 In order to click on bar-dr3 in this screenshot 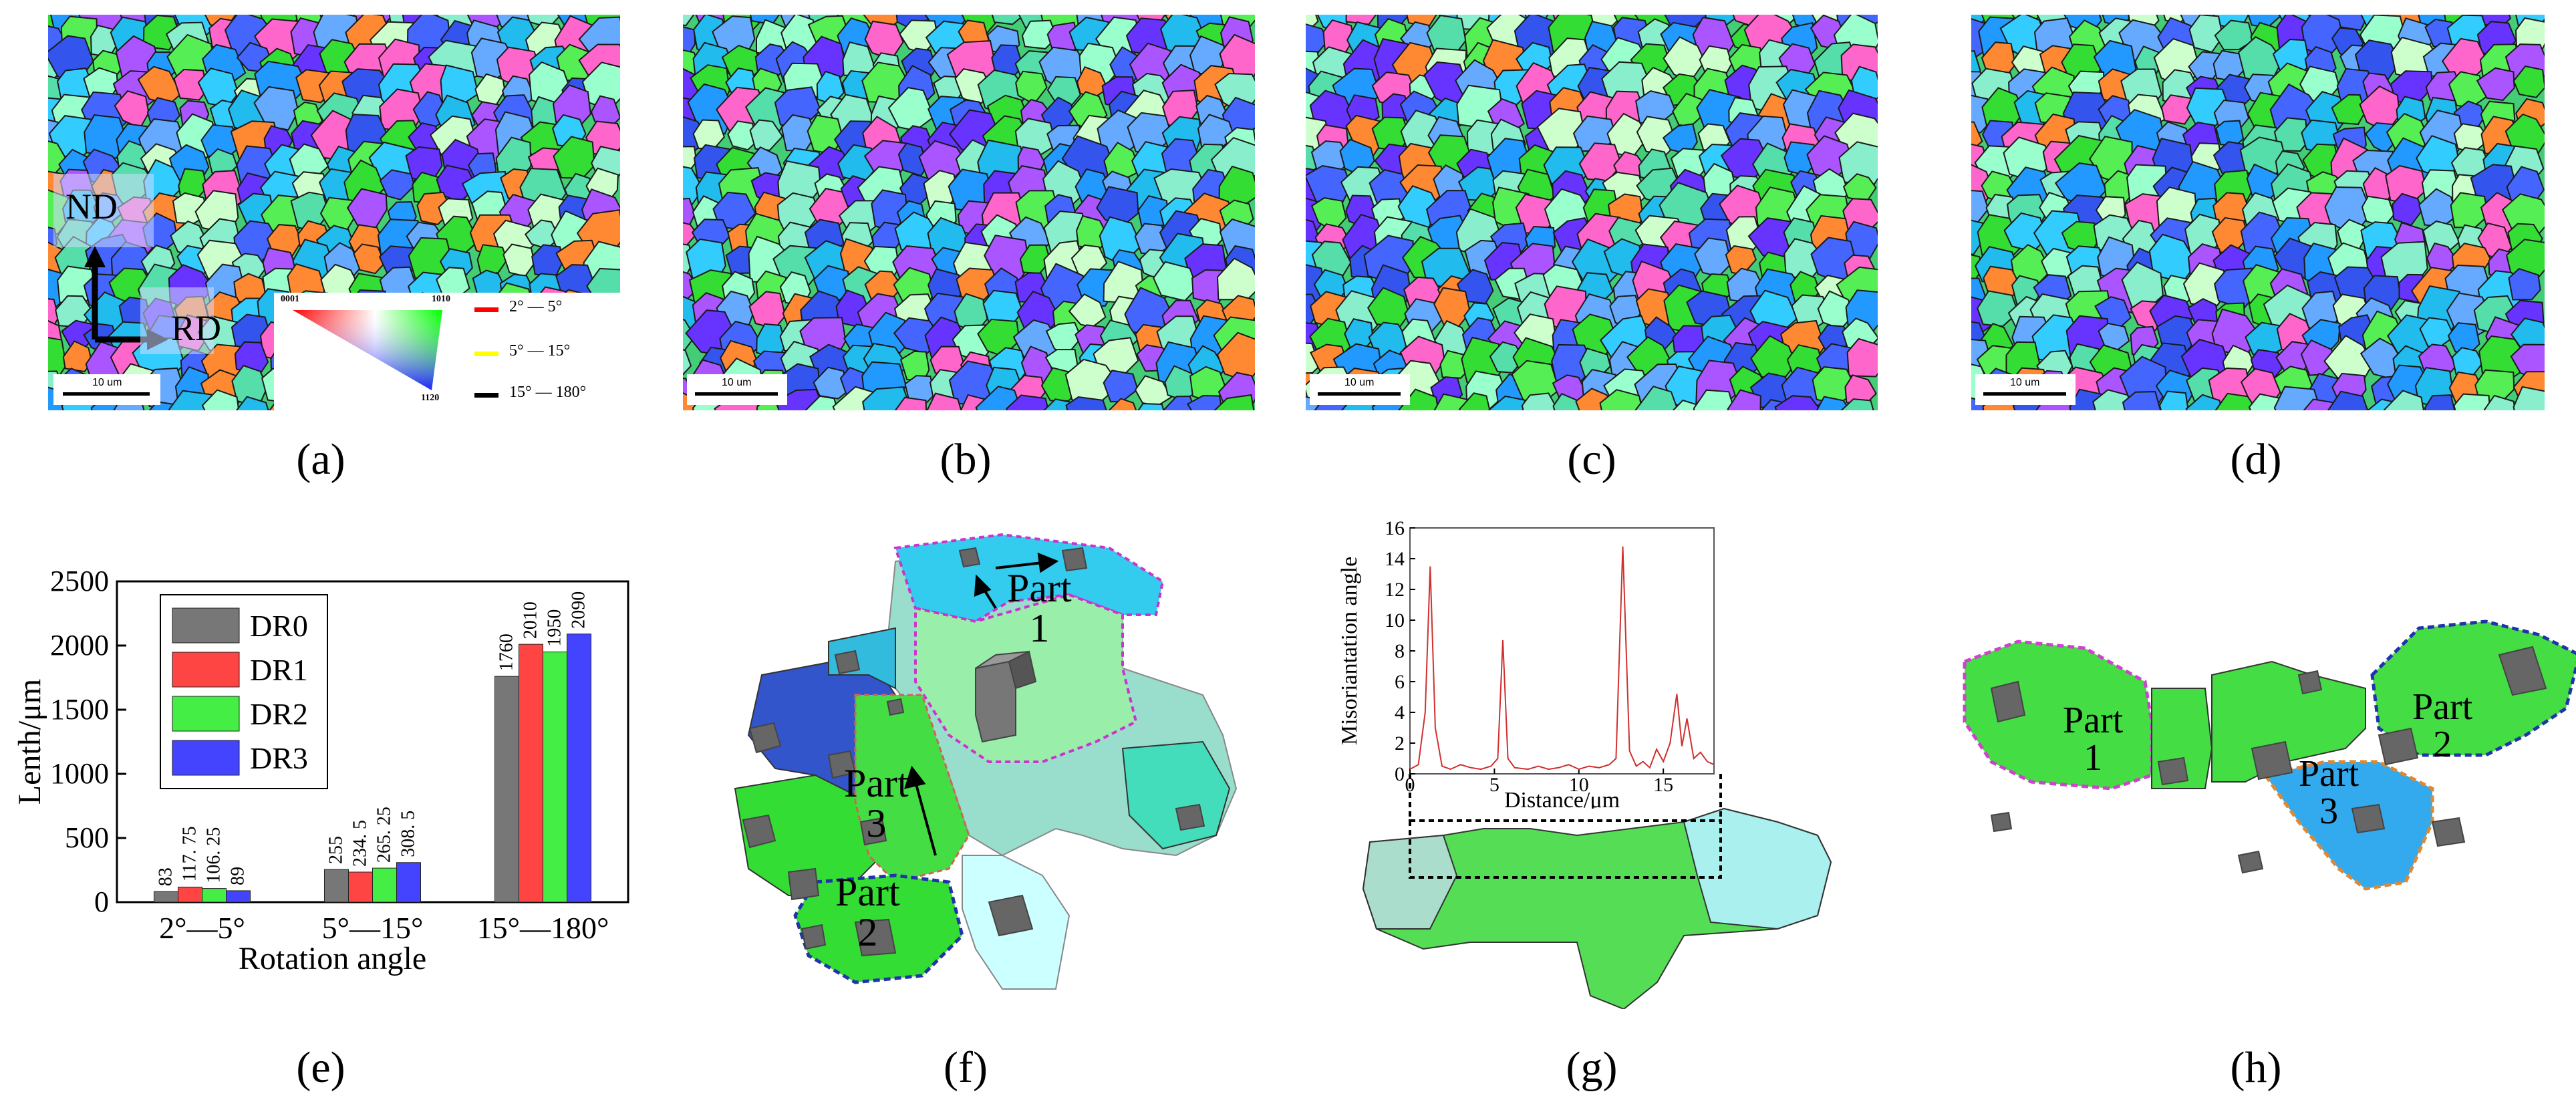, I will do `click(238, 896)`.